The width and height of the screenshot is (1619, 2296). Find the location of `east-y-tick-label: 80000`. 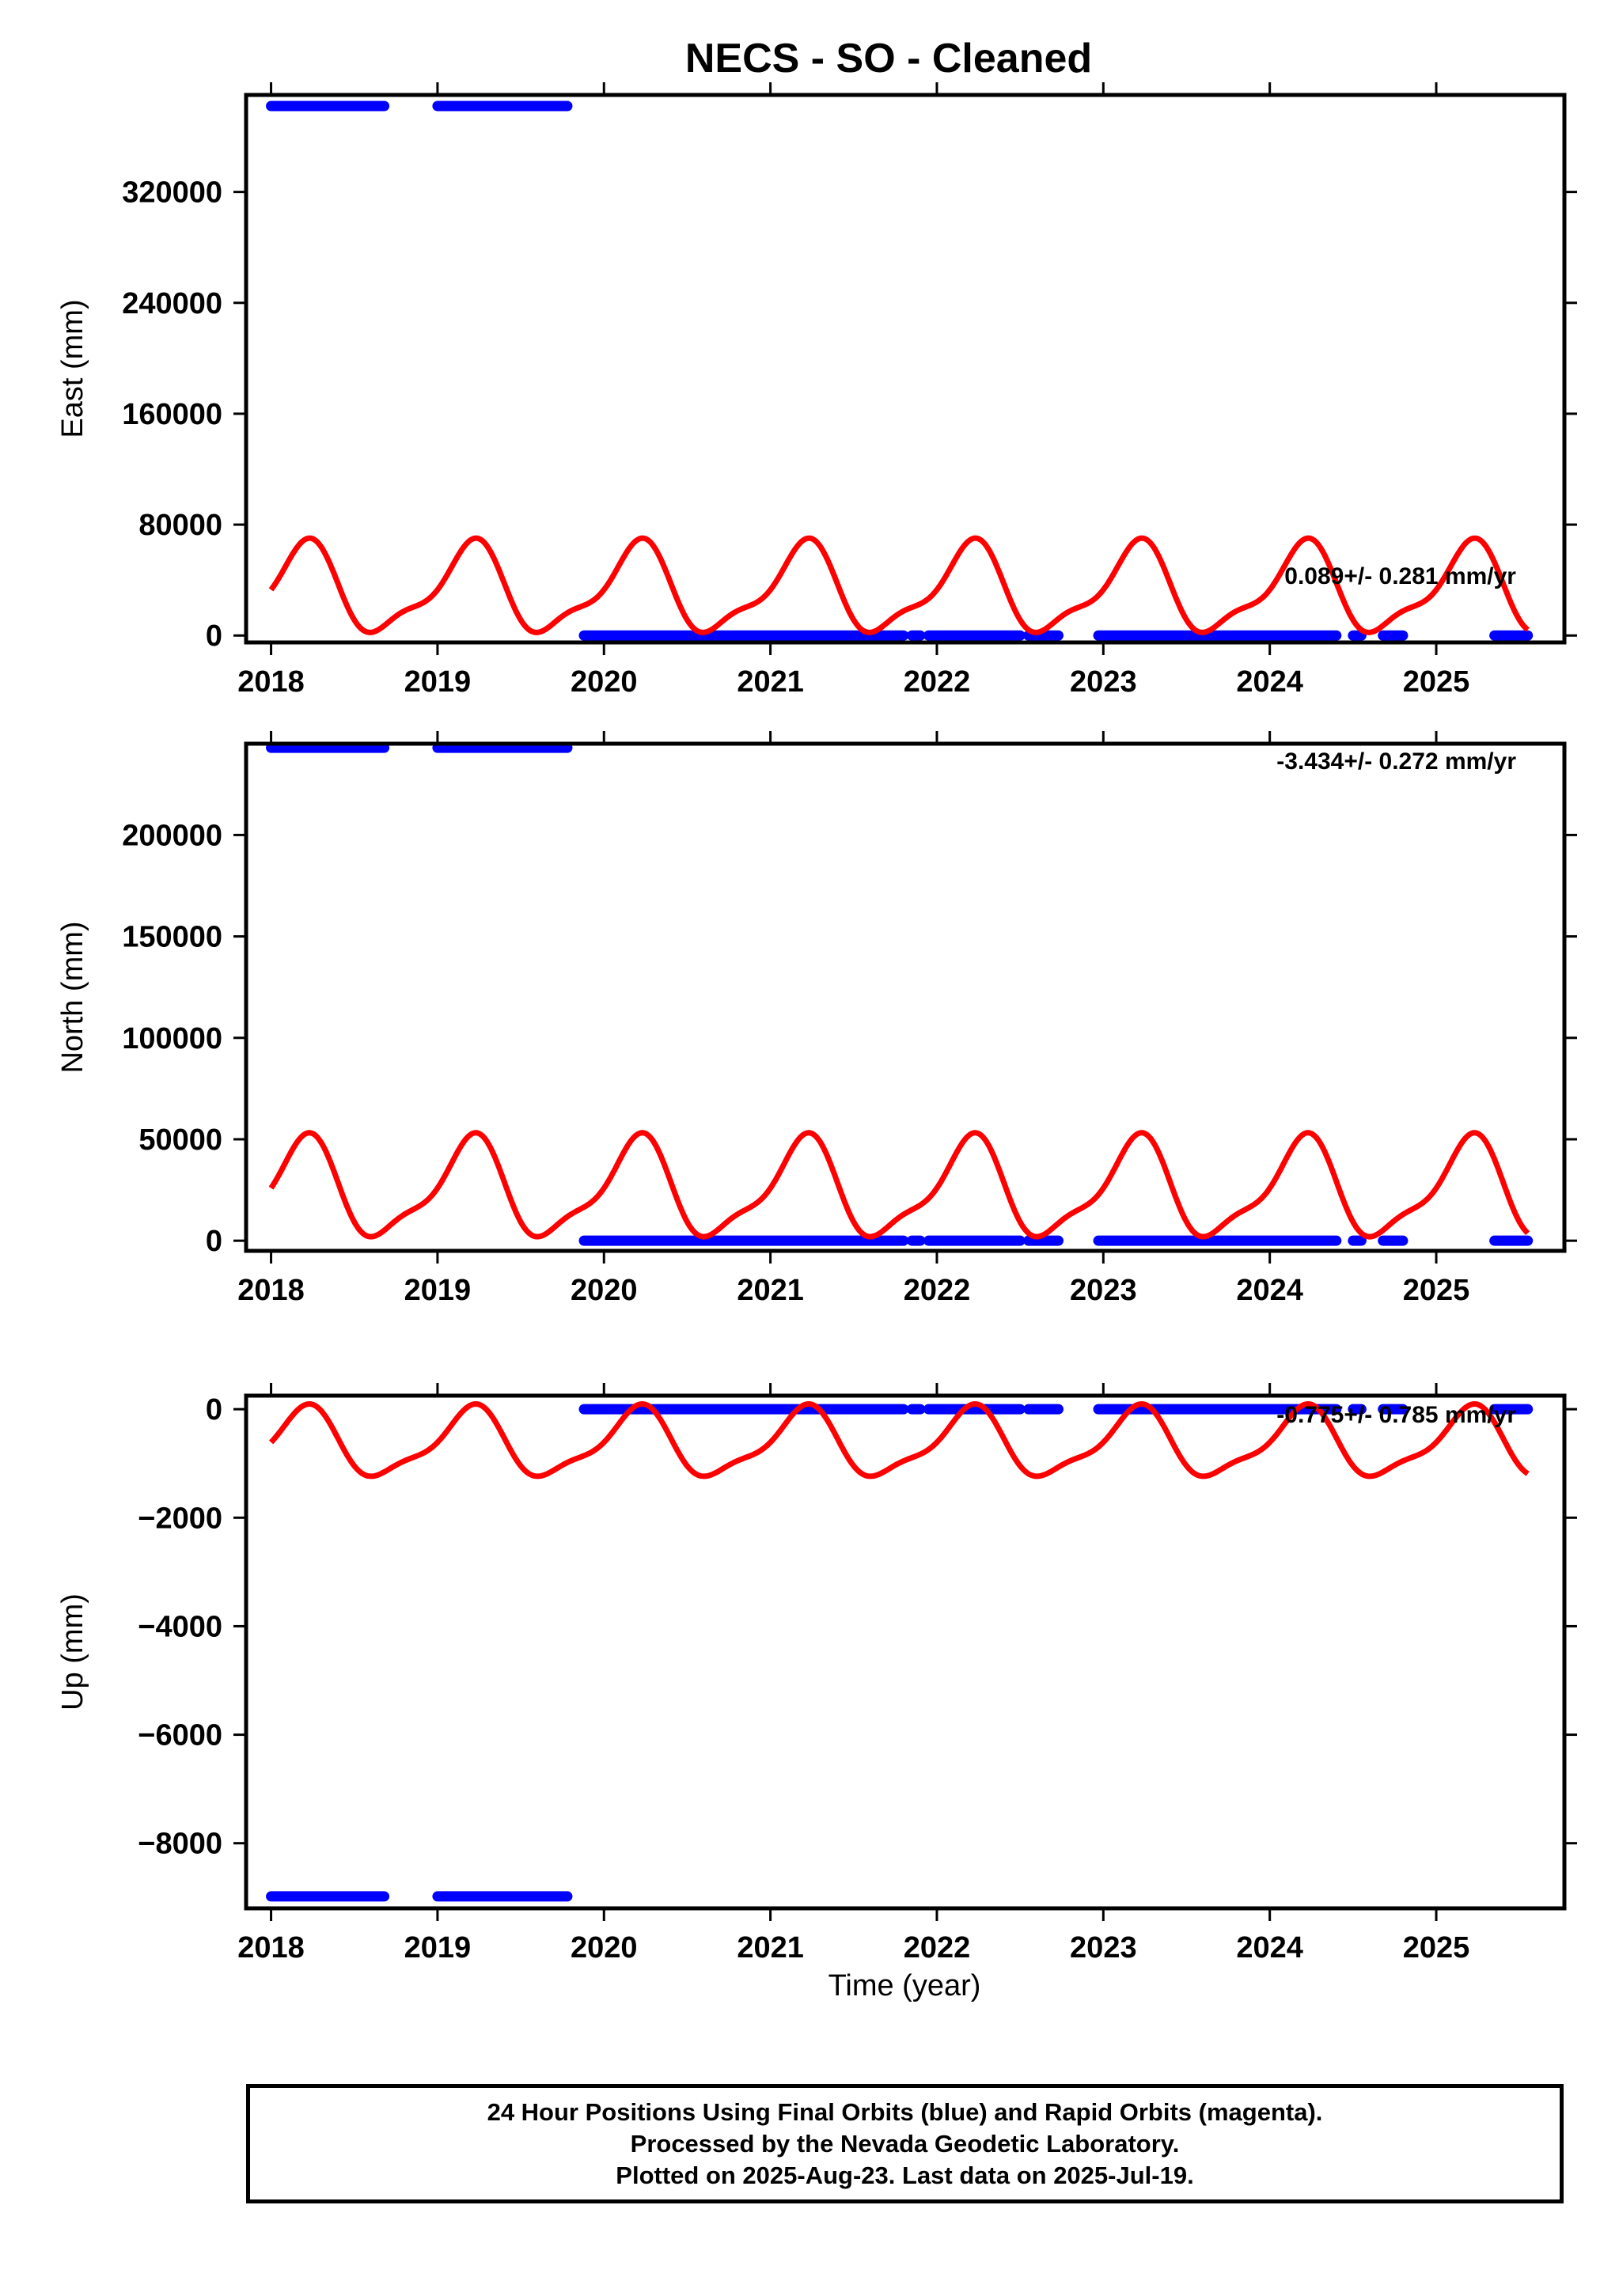

east-y-tick-label: 80000 is located at coordinates (180, 525).